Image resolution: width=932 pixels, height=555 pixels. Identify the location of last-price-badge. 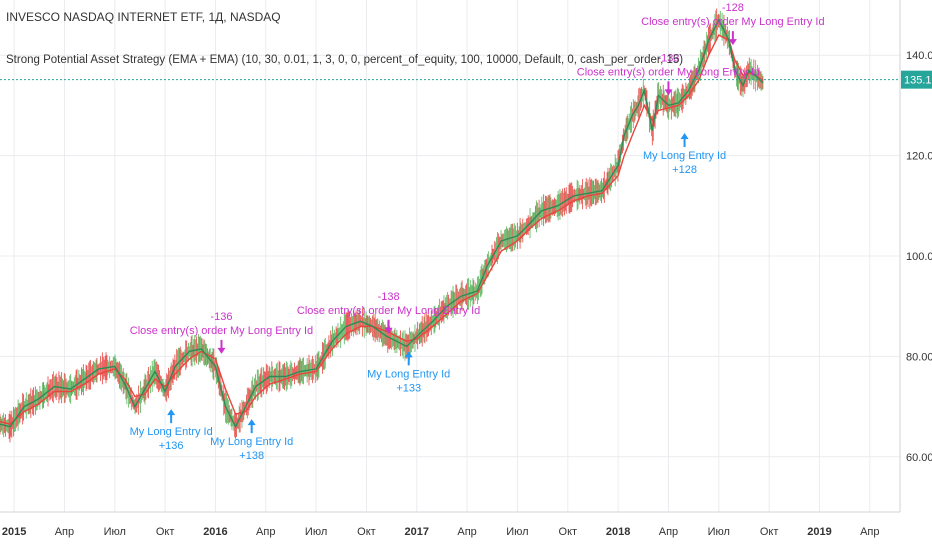
(916, 79).